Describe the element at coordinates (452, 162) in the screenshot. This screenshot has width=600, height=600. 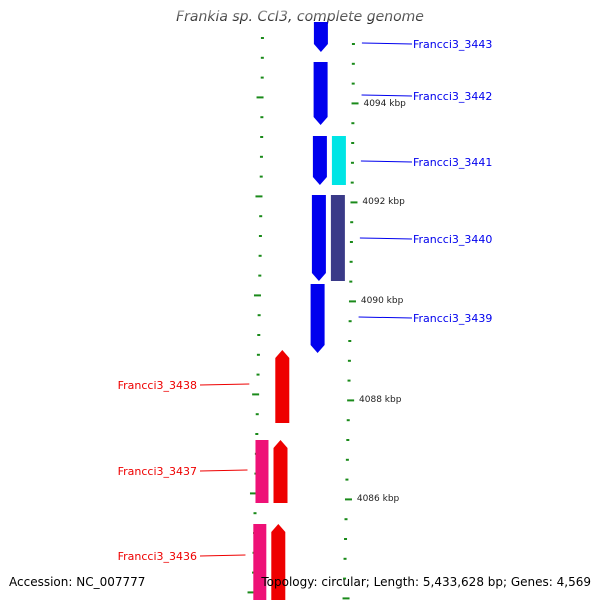
I see `gene-label: Francci3_3441` at that location.